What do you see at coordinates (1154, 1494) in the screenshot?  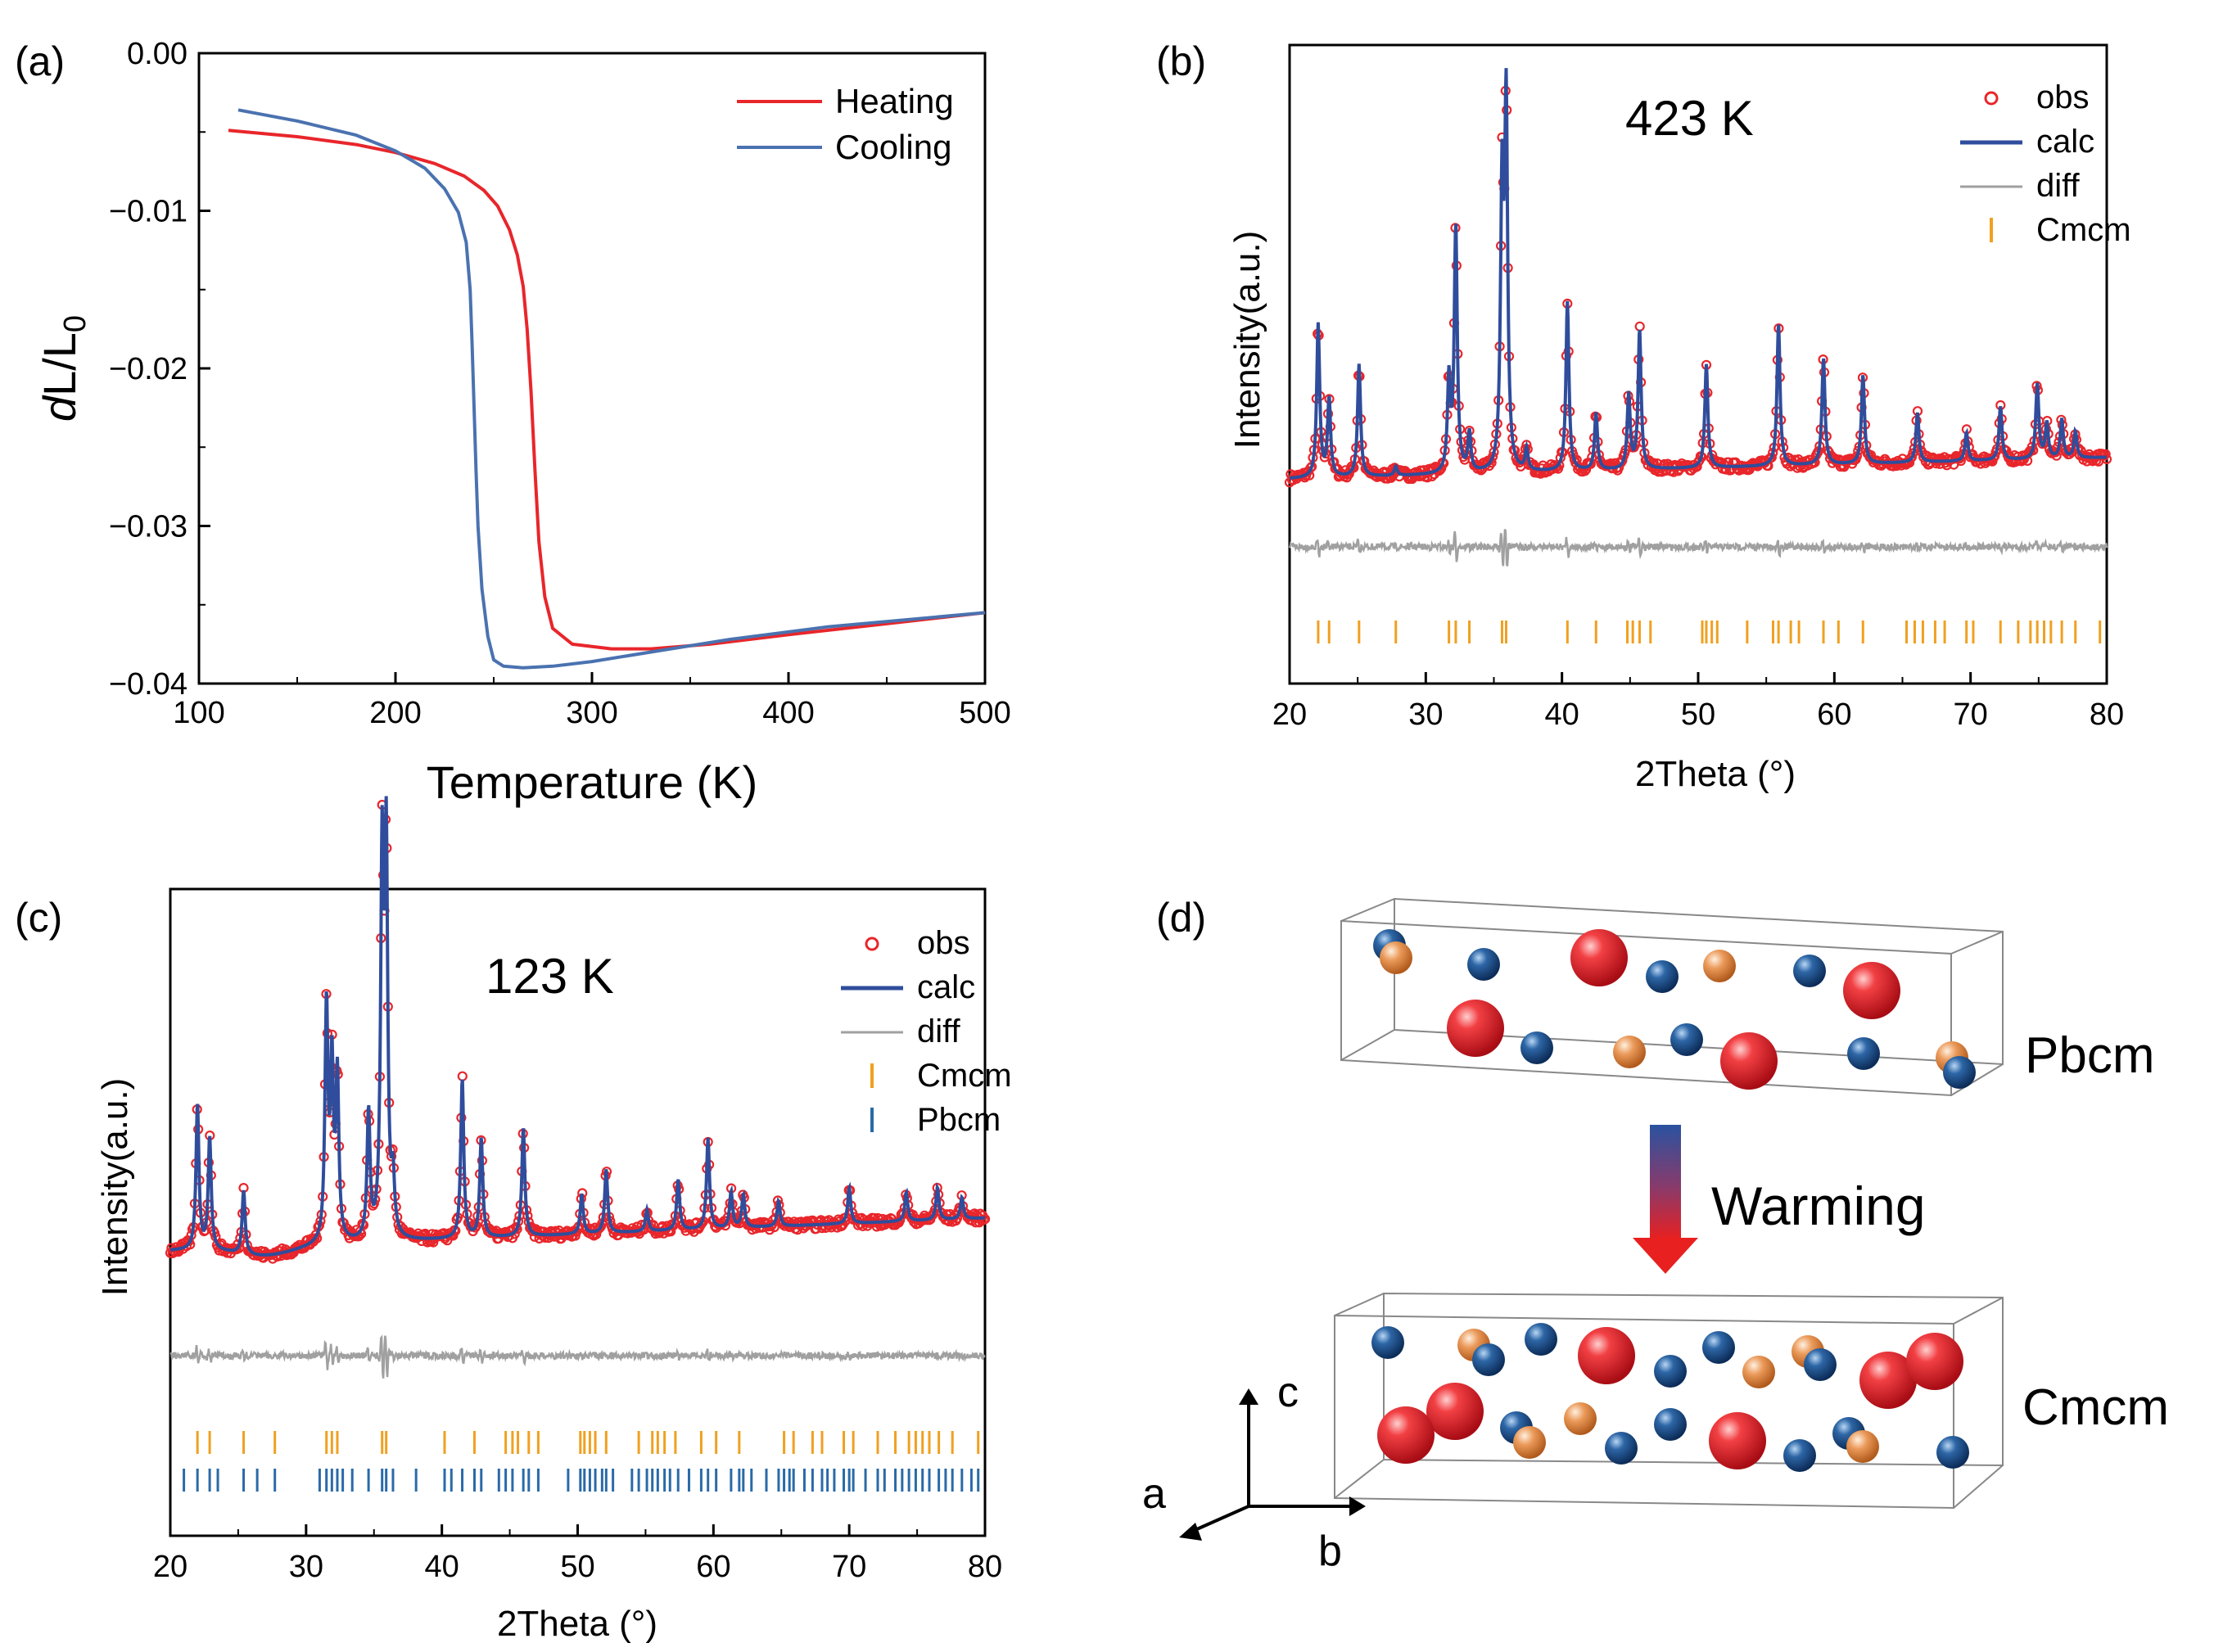 I see `axis-a-label: a` at bounding box center [1154, 1494].